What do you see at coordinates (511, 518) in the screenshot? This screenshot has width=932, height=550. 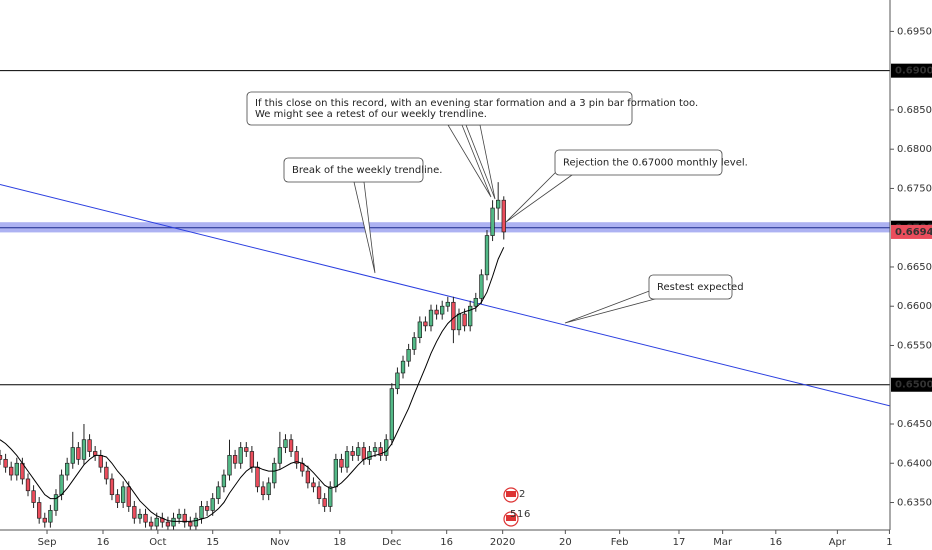 I see `event-flag` at bounding box center [511, 518].